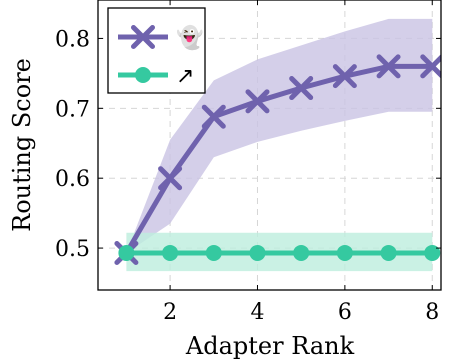 The width and height of the screenshot is (453, 364). I want to click on legend-marker-circle, so click(143, 75).